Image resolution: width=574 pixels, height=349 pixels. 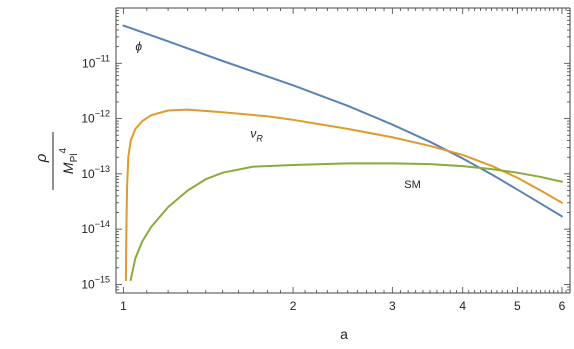 I want to click on y-axis-label-denominator-sub: Pl, so click(x=74, y=157).